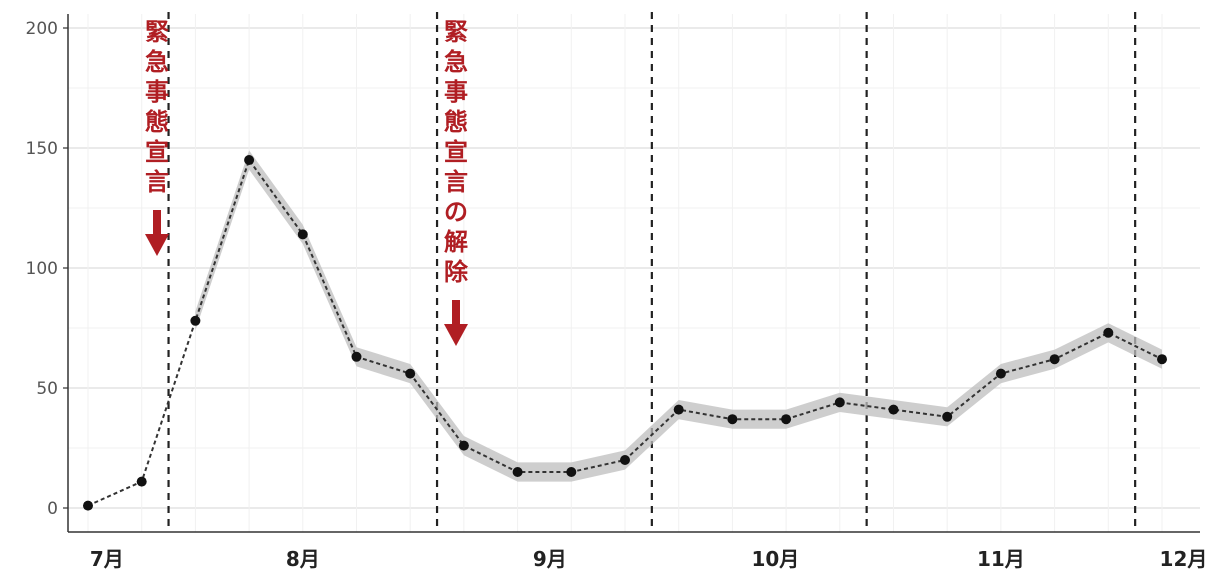 The width and height of the screenshot is (1209, 581). I want to click on y-tick-label: 150, so click(42, 149).